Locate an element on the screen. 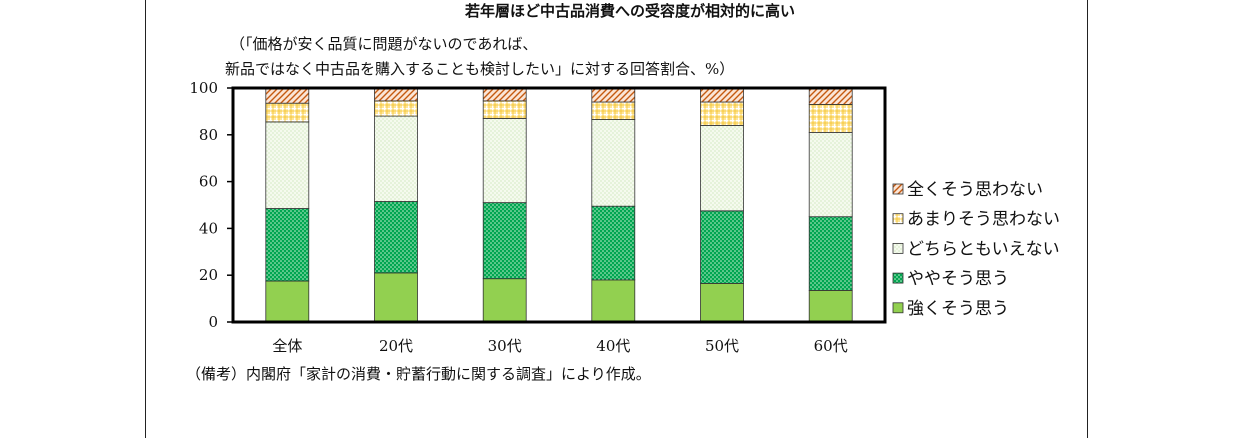  bar-segment-30代-全くそう思わない is located at coordinates (504, 94).